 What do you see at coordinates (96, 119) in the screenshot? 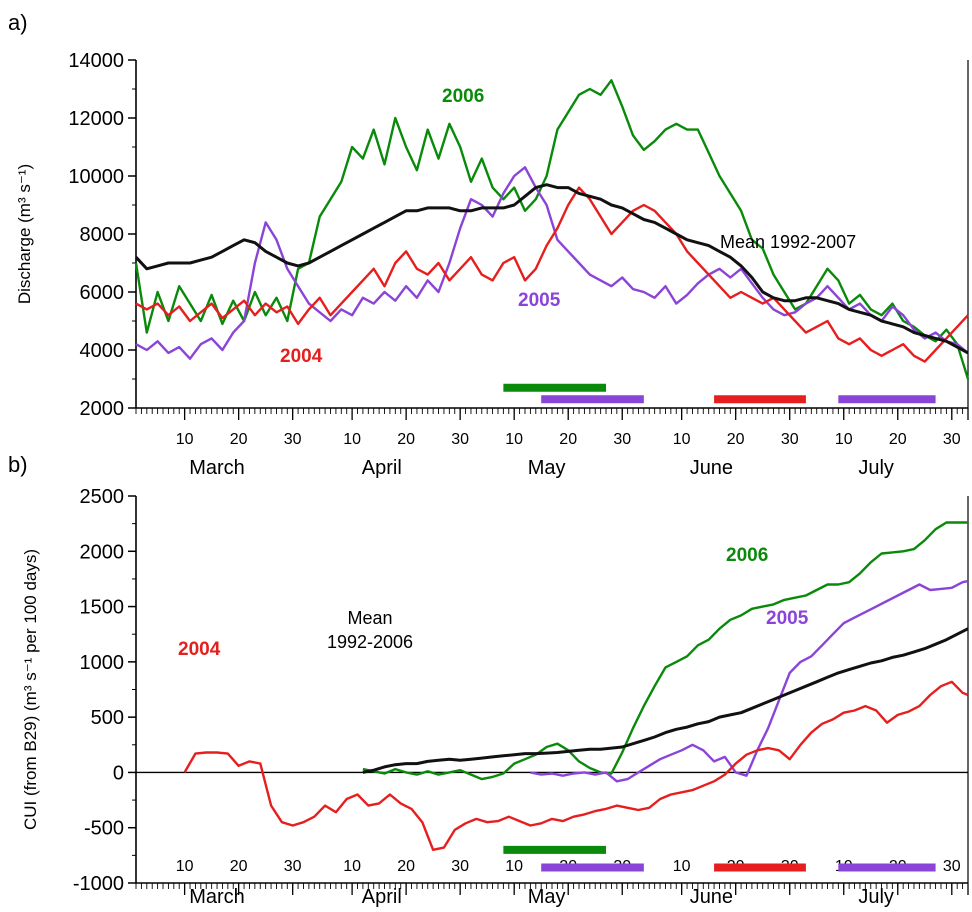
I see `y-tick-label: 12000` at bounding box center [96, 119].